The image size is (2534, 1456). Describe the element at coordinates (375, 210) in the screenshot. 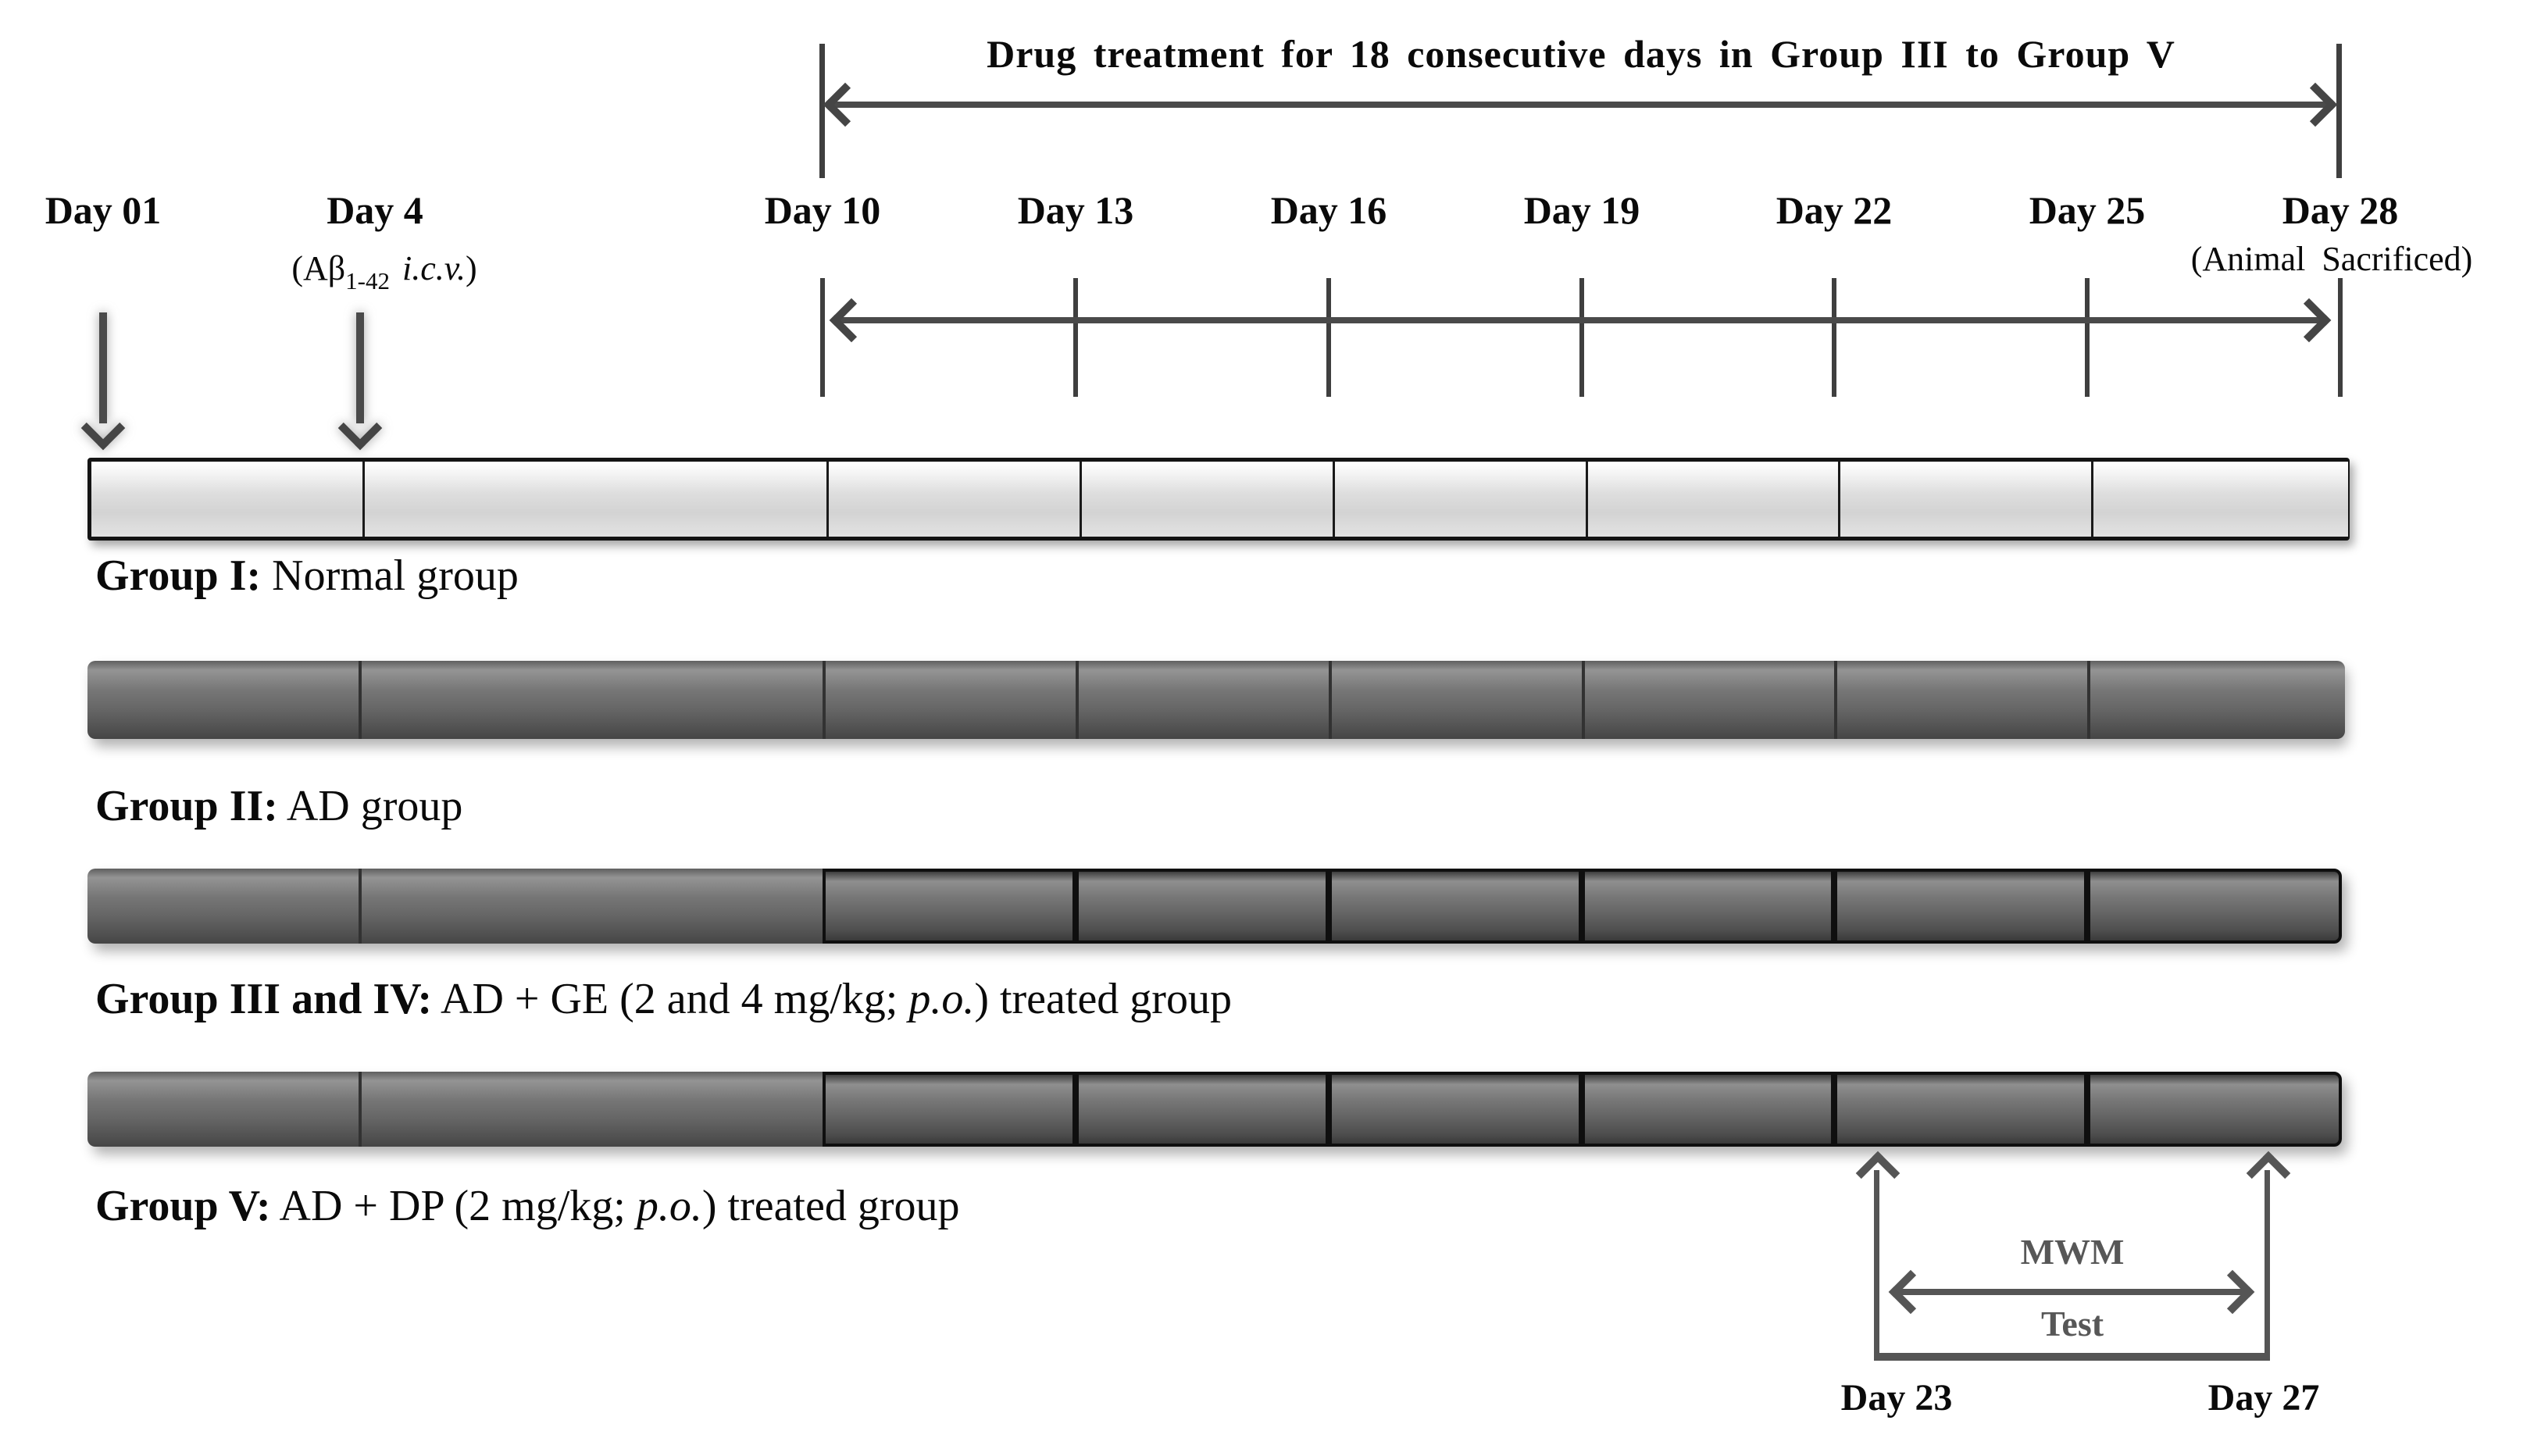

I see `day-label: Day 4` at that location.